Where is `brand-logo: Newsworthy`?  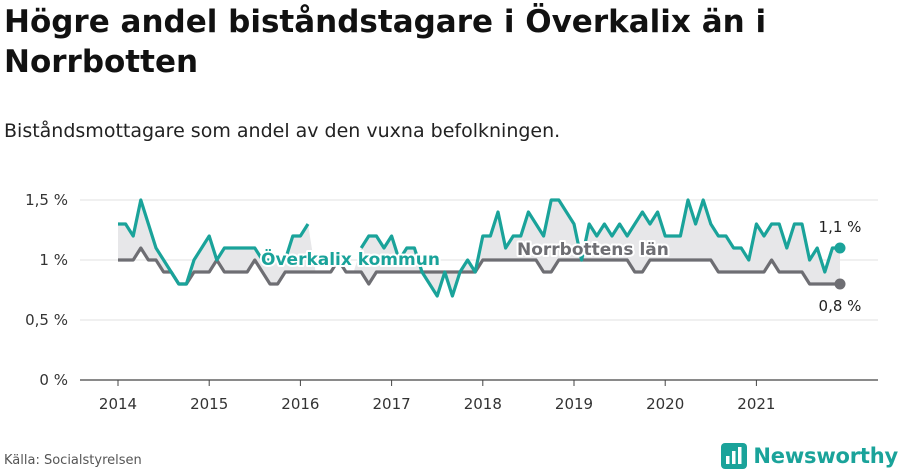
brand-logo: Newsworthy is located at coordinates (809, 456).